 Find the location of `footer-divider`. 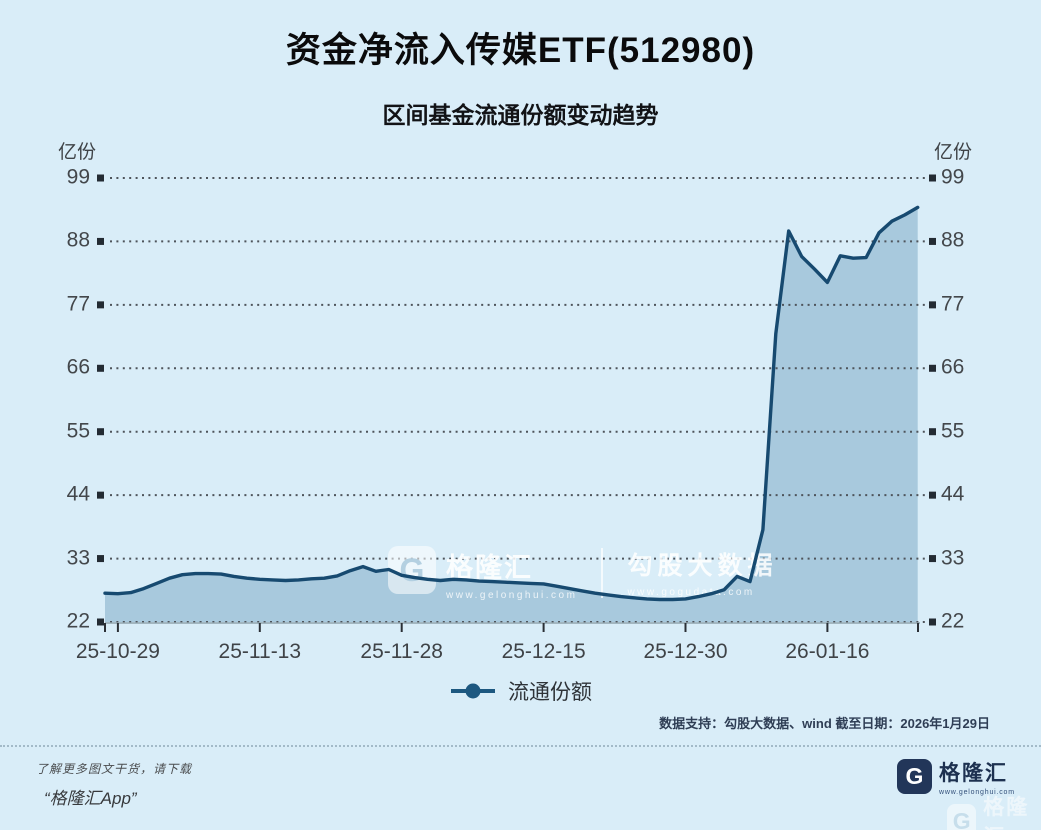

footer-divider is located at coordinates (520, 746).